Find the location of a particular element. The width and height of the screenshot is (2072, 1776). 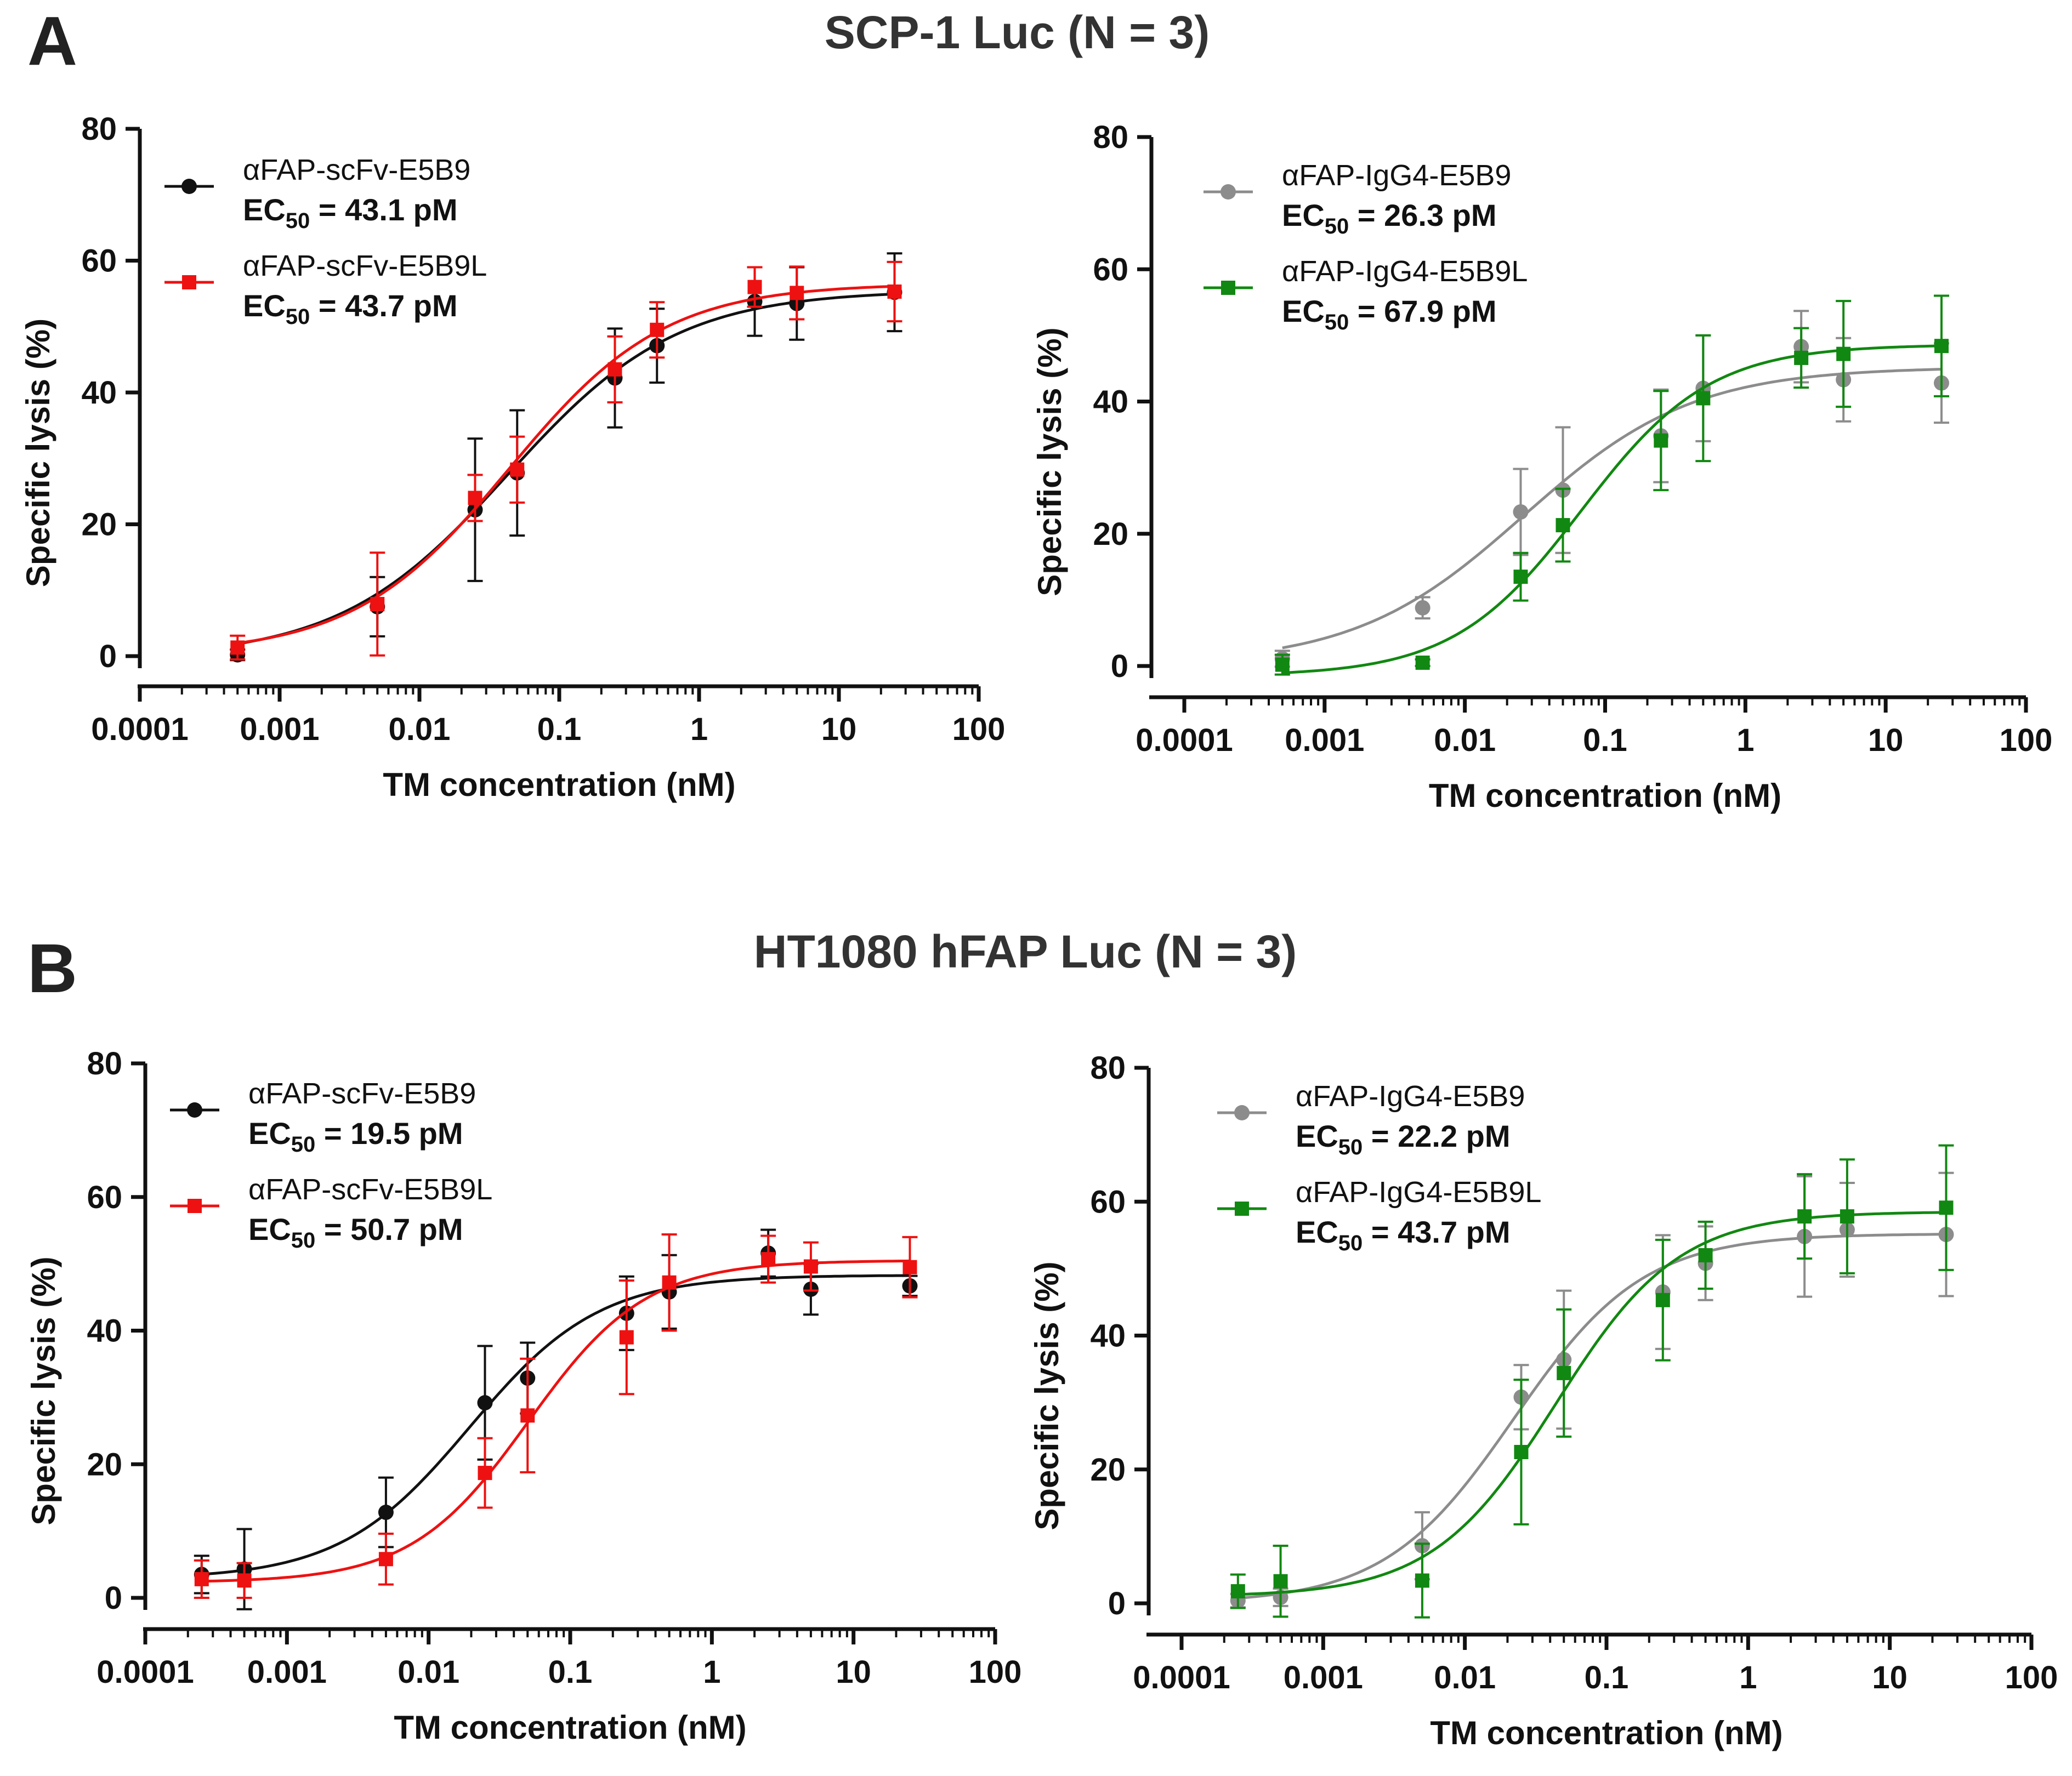

legend-series-name: αFAP-IgG4-E5B9L is located at coordinates (1419, 1192).